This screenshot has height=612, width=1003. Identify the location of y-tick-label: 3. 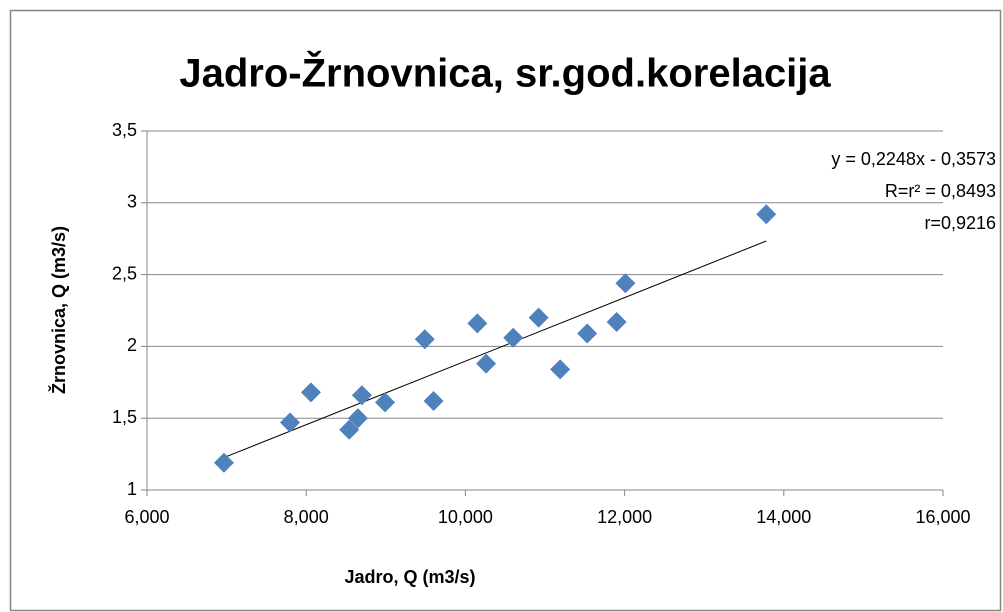
(132, 202).